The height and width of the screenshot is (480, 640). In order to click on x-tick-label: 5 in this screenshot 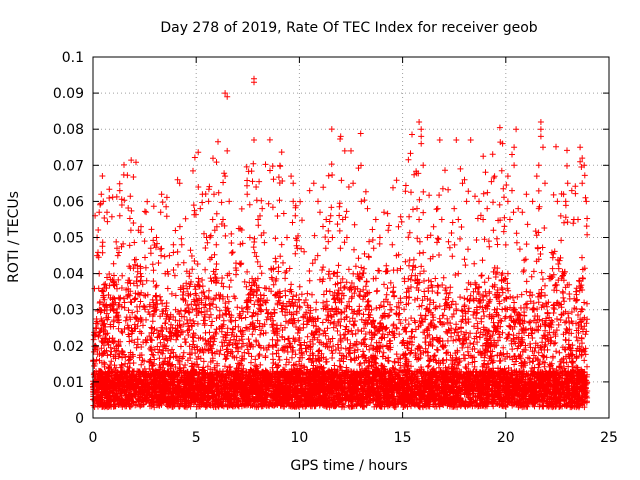, I will do `click(196, 438)`.